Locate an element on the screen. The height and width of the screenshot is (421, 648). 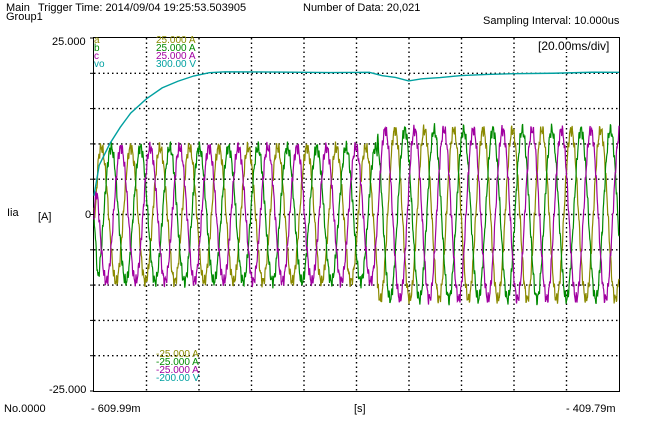
x-end-label: - 409.79m is located at coordinates (591, 409).